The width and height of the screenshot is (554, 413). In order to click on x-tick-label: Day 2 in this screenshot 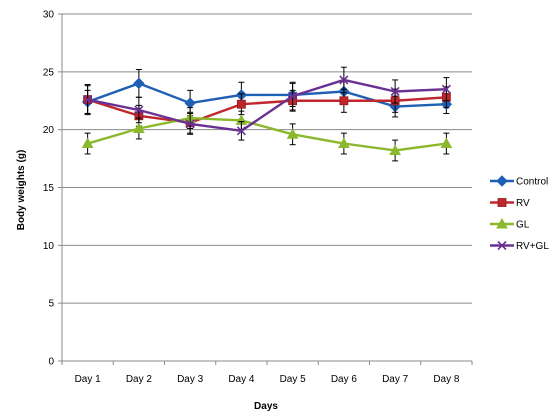, I will do `click(139, 379)`.